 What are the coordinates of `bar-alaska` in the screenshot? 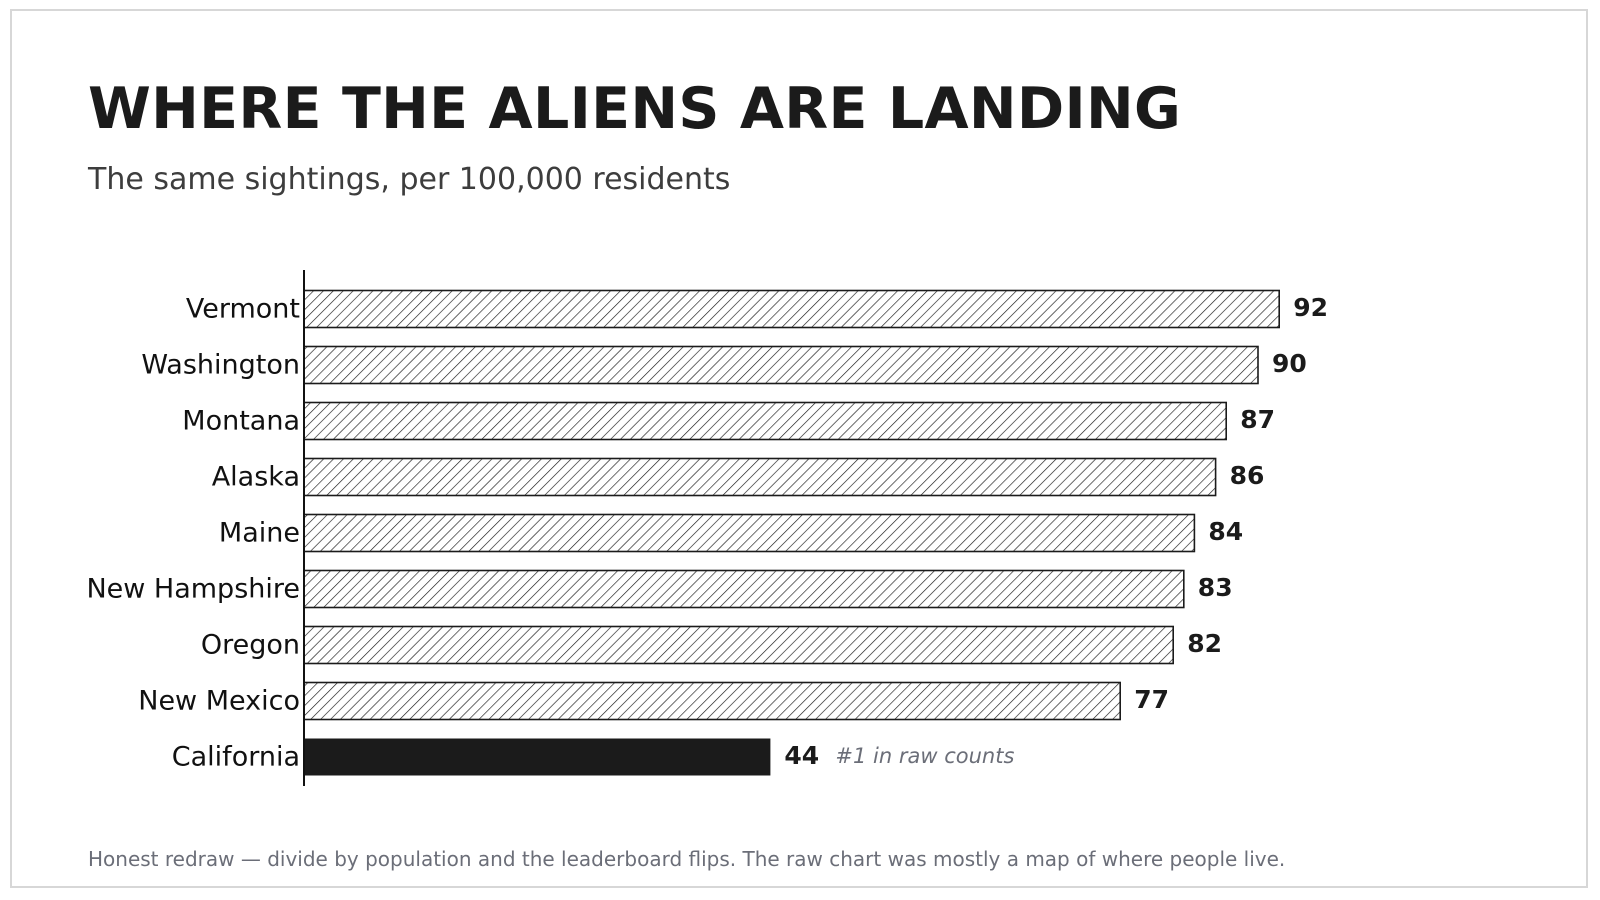 It's located at (760, 477).